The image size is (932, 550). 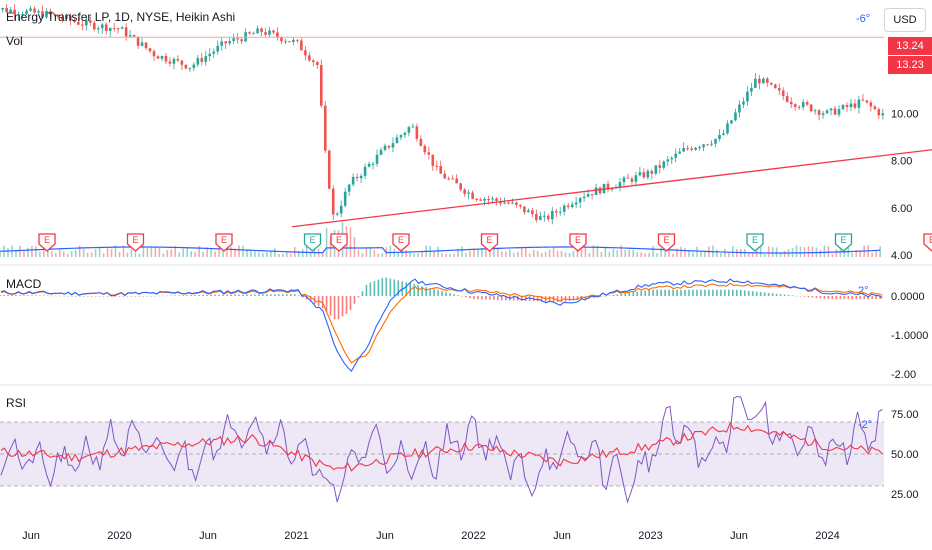 I want to click on event-markers: EEEEEEEEEEEEEEEEEEEEEED⚡E, so click(x=485, y=242).